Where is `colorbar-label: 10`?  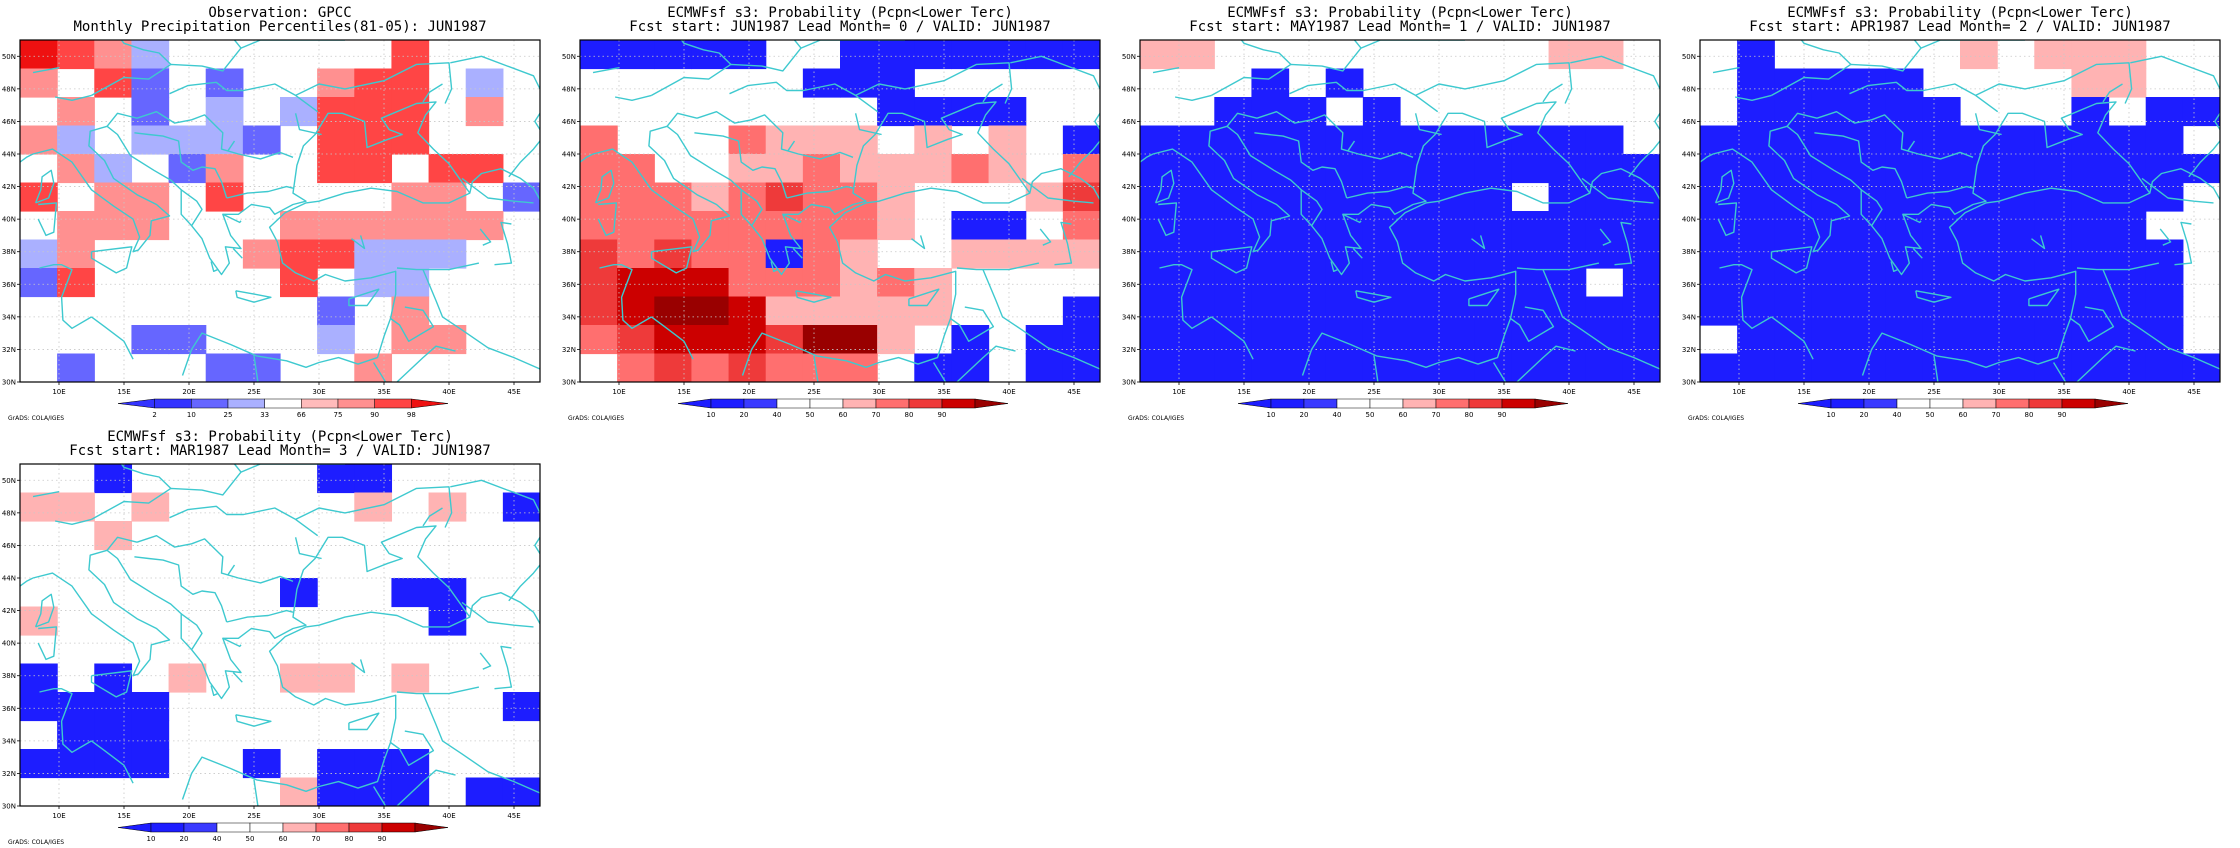 colorbar-label: 10 is located at coordinates (1271, 415).